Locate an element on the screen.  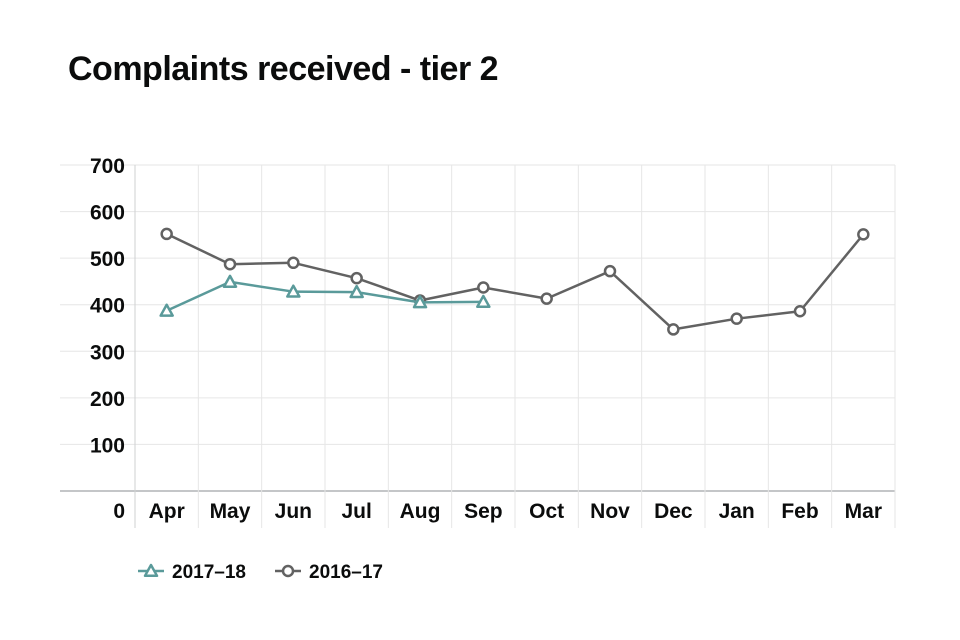
y-tick-label: 500 is located at coordinates (107, 259).